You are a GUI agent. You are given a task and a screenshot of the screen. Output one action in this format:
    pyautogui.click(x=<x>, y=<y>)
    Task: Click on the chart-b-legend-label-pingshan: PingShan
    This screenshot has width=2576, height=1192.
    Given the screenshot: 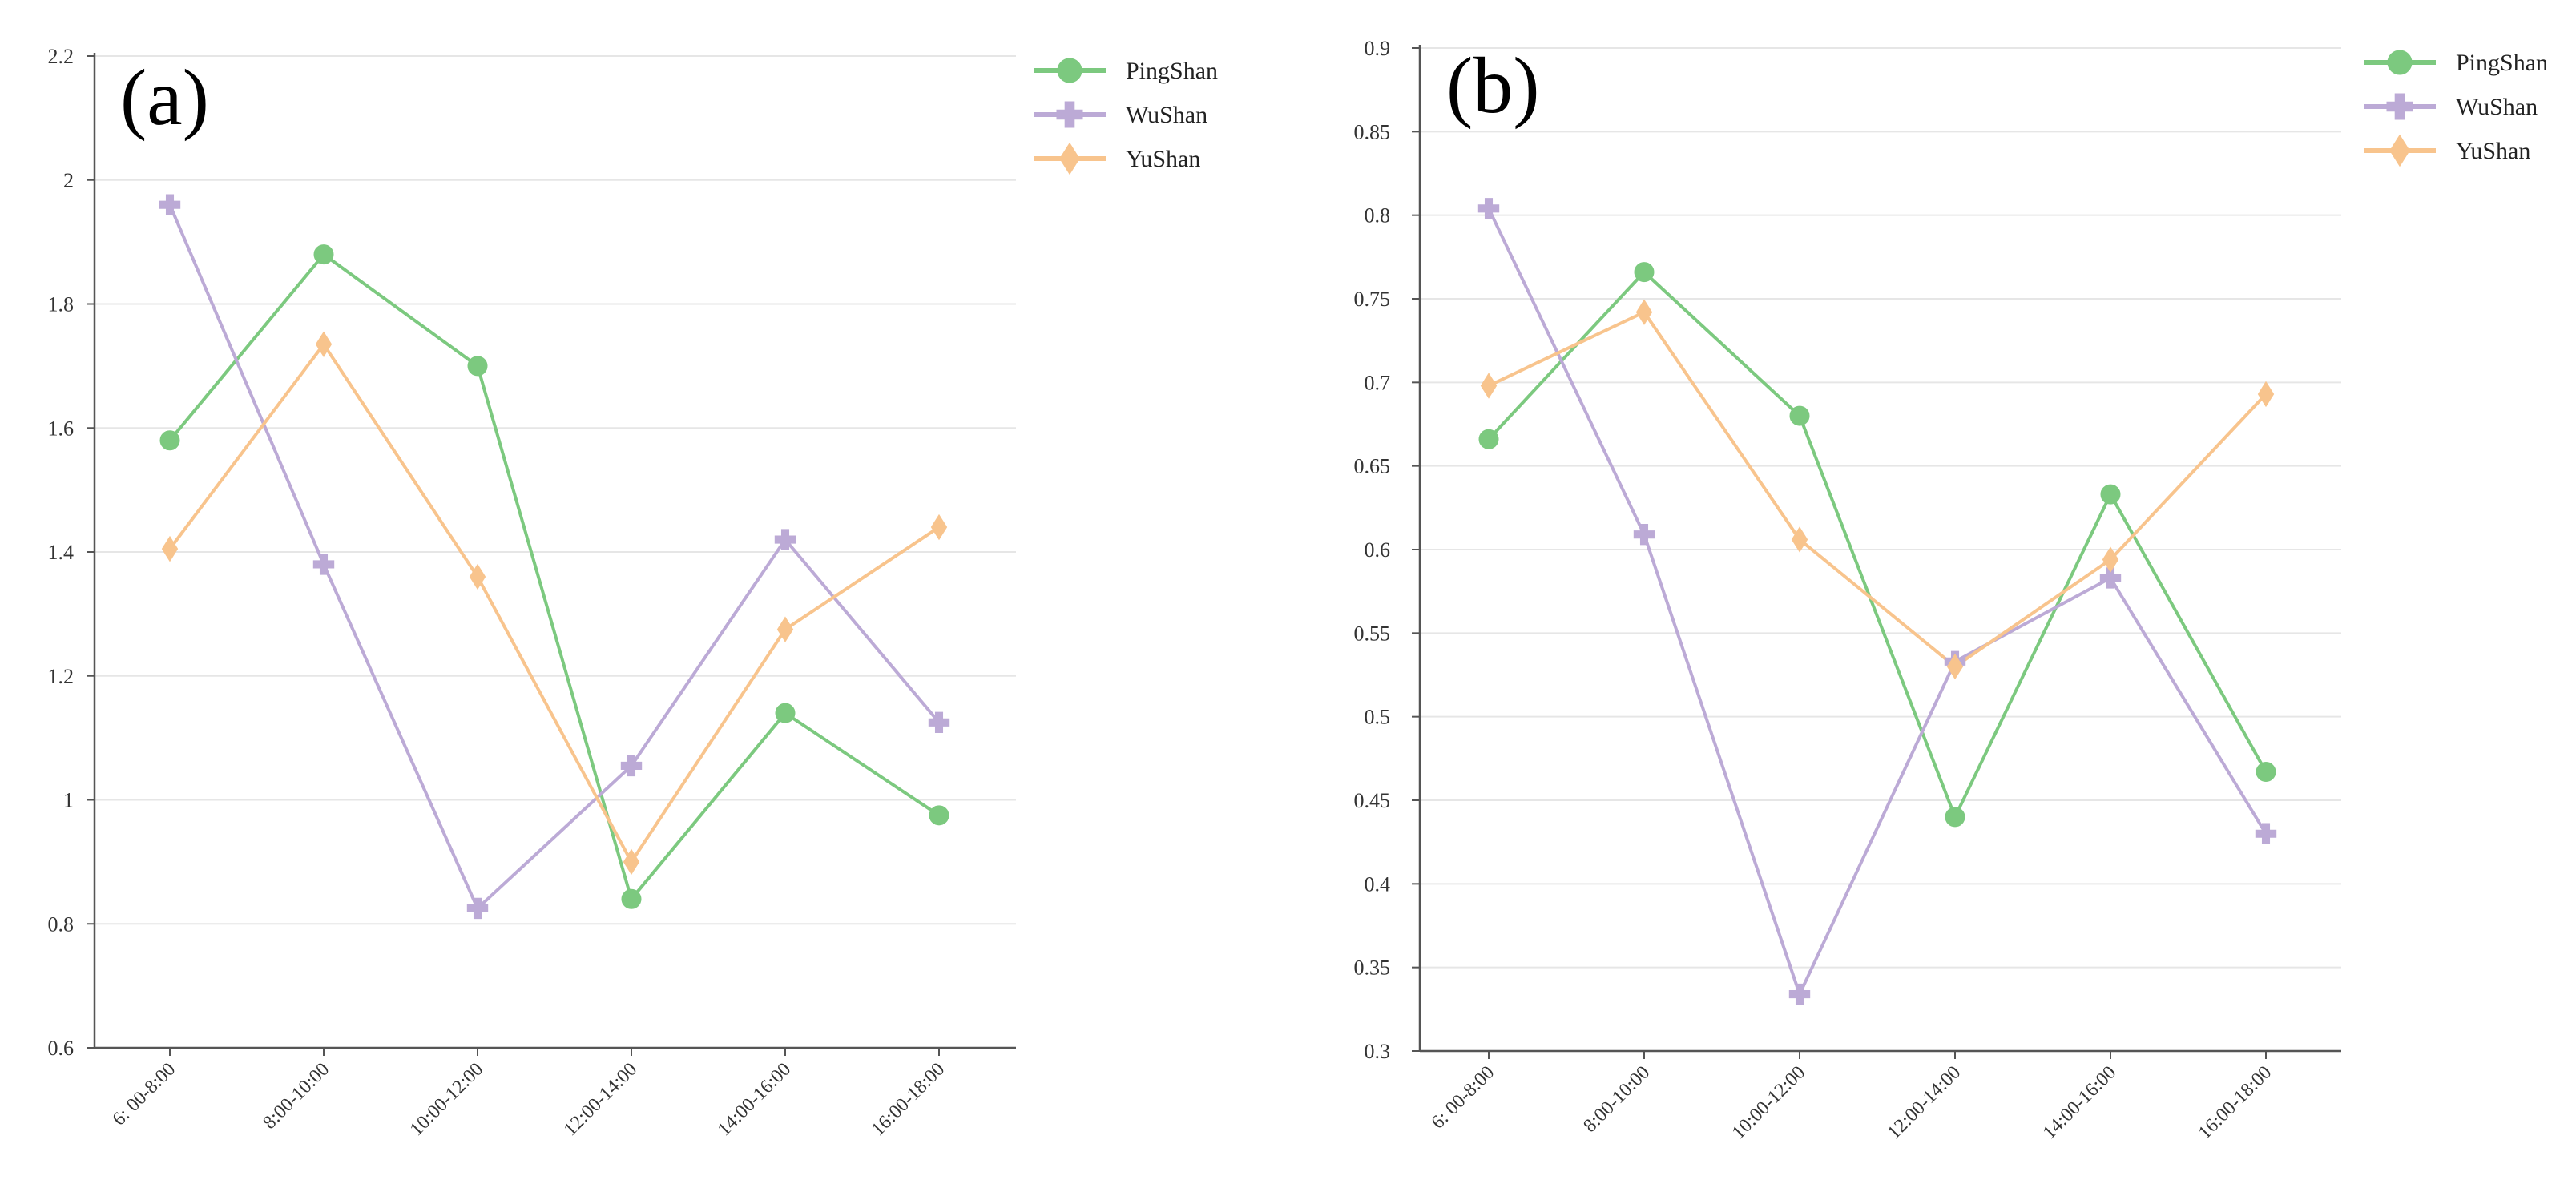 What is the action you would take?
    pyautogui.click(x=2502, y=63)
    